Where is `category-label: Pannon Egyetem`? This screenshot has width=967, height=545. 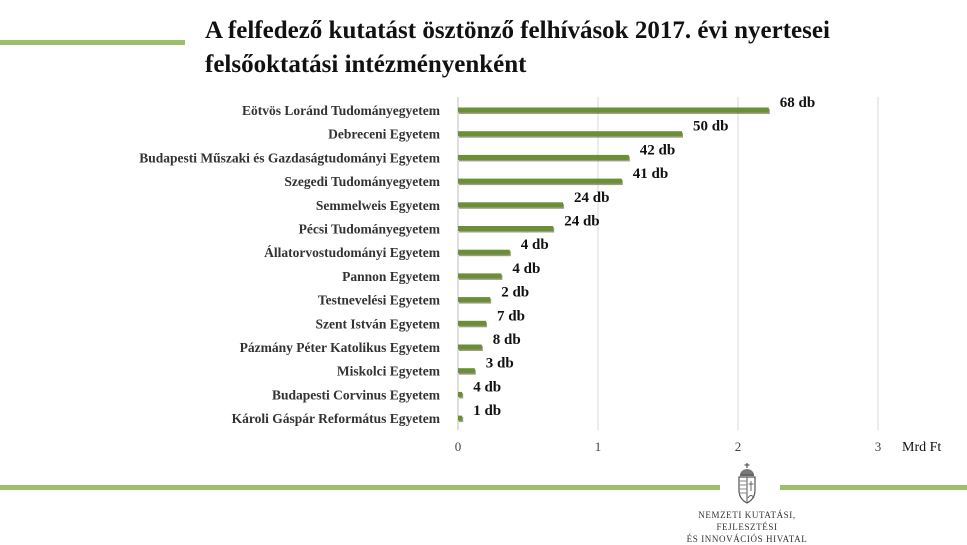 category-label: Pannon Egyetem is located at coordinates (391, 276).